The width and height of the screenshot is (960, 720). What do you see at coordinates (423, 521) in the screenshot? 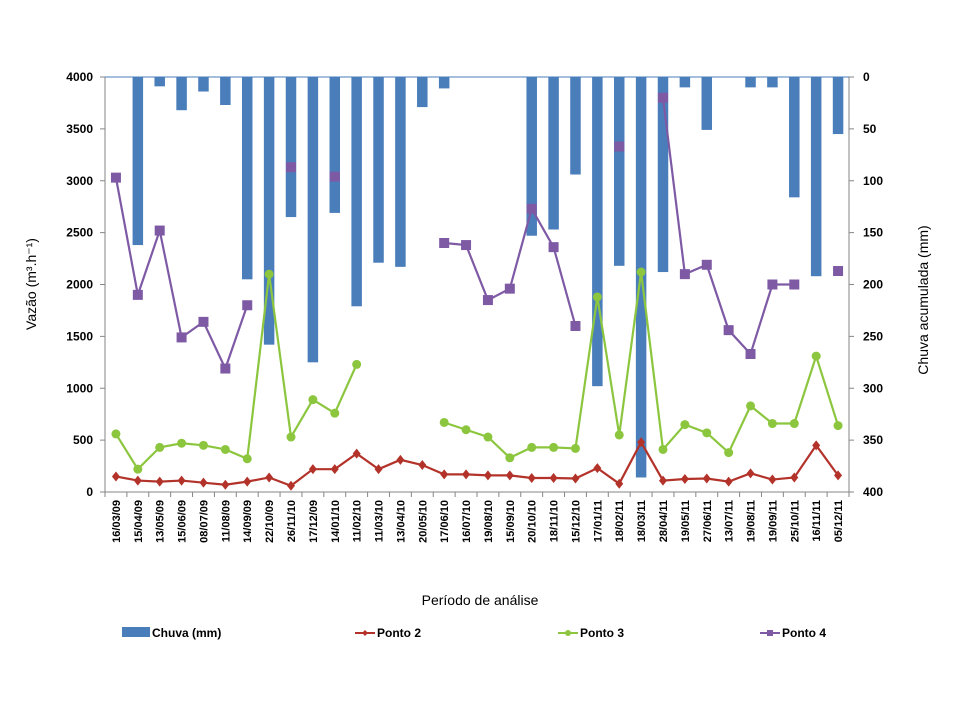
I see `x-tick-label: 20/05/10` at bounding box center [423, 521].